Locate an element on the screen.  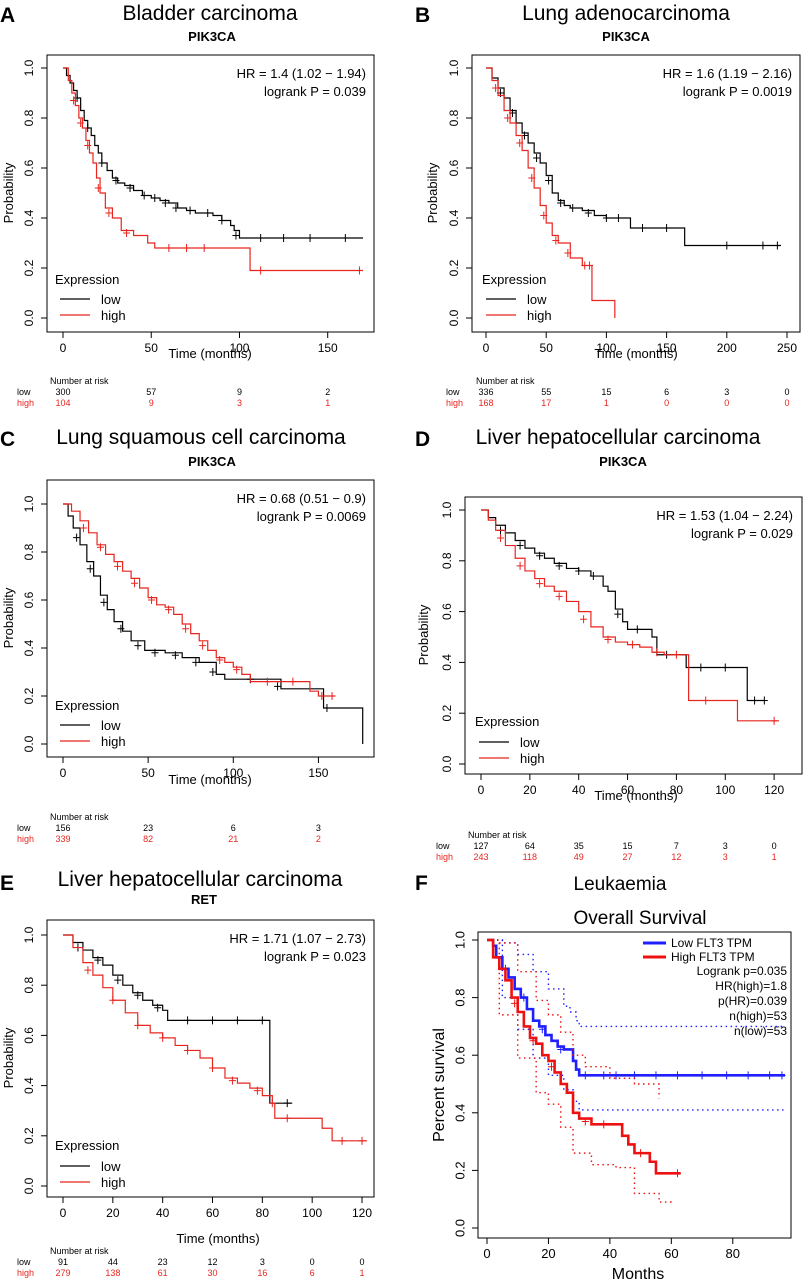
risk-count-low: 15 is located at coordinates (628, 846).